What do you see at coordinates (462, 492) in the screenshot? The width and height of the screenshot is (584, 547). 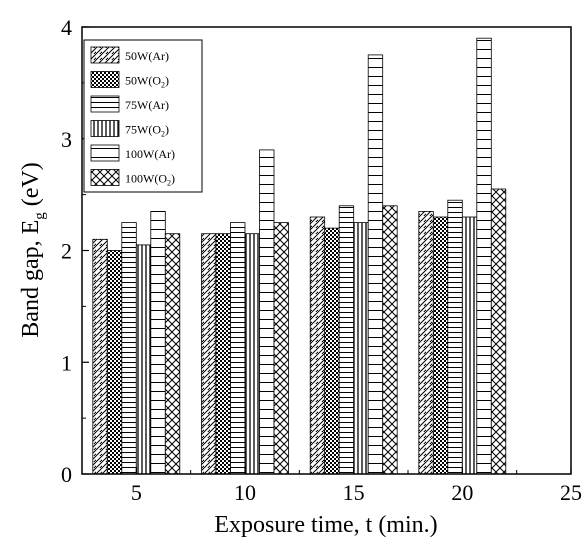 I see `x-tick-label-20: 20` at bounding box center [462, 492].